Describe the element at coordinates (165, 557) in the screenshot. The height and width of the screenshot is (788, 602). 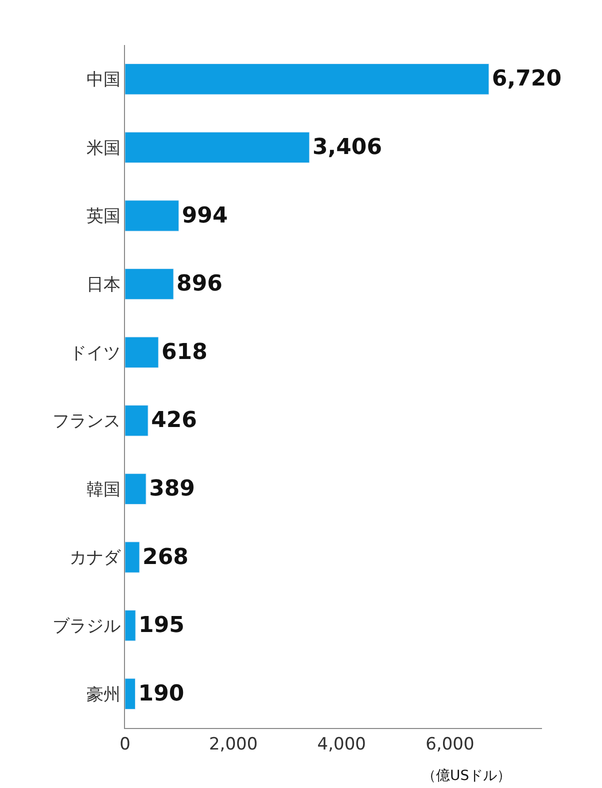
I see `data-label: 268` at that location.